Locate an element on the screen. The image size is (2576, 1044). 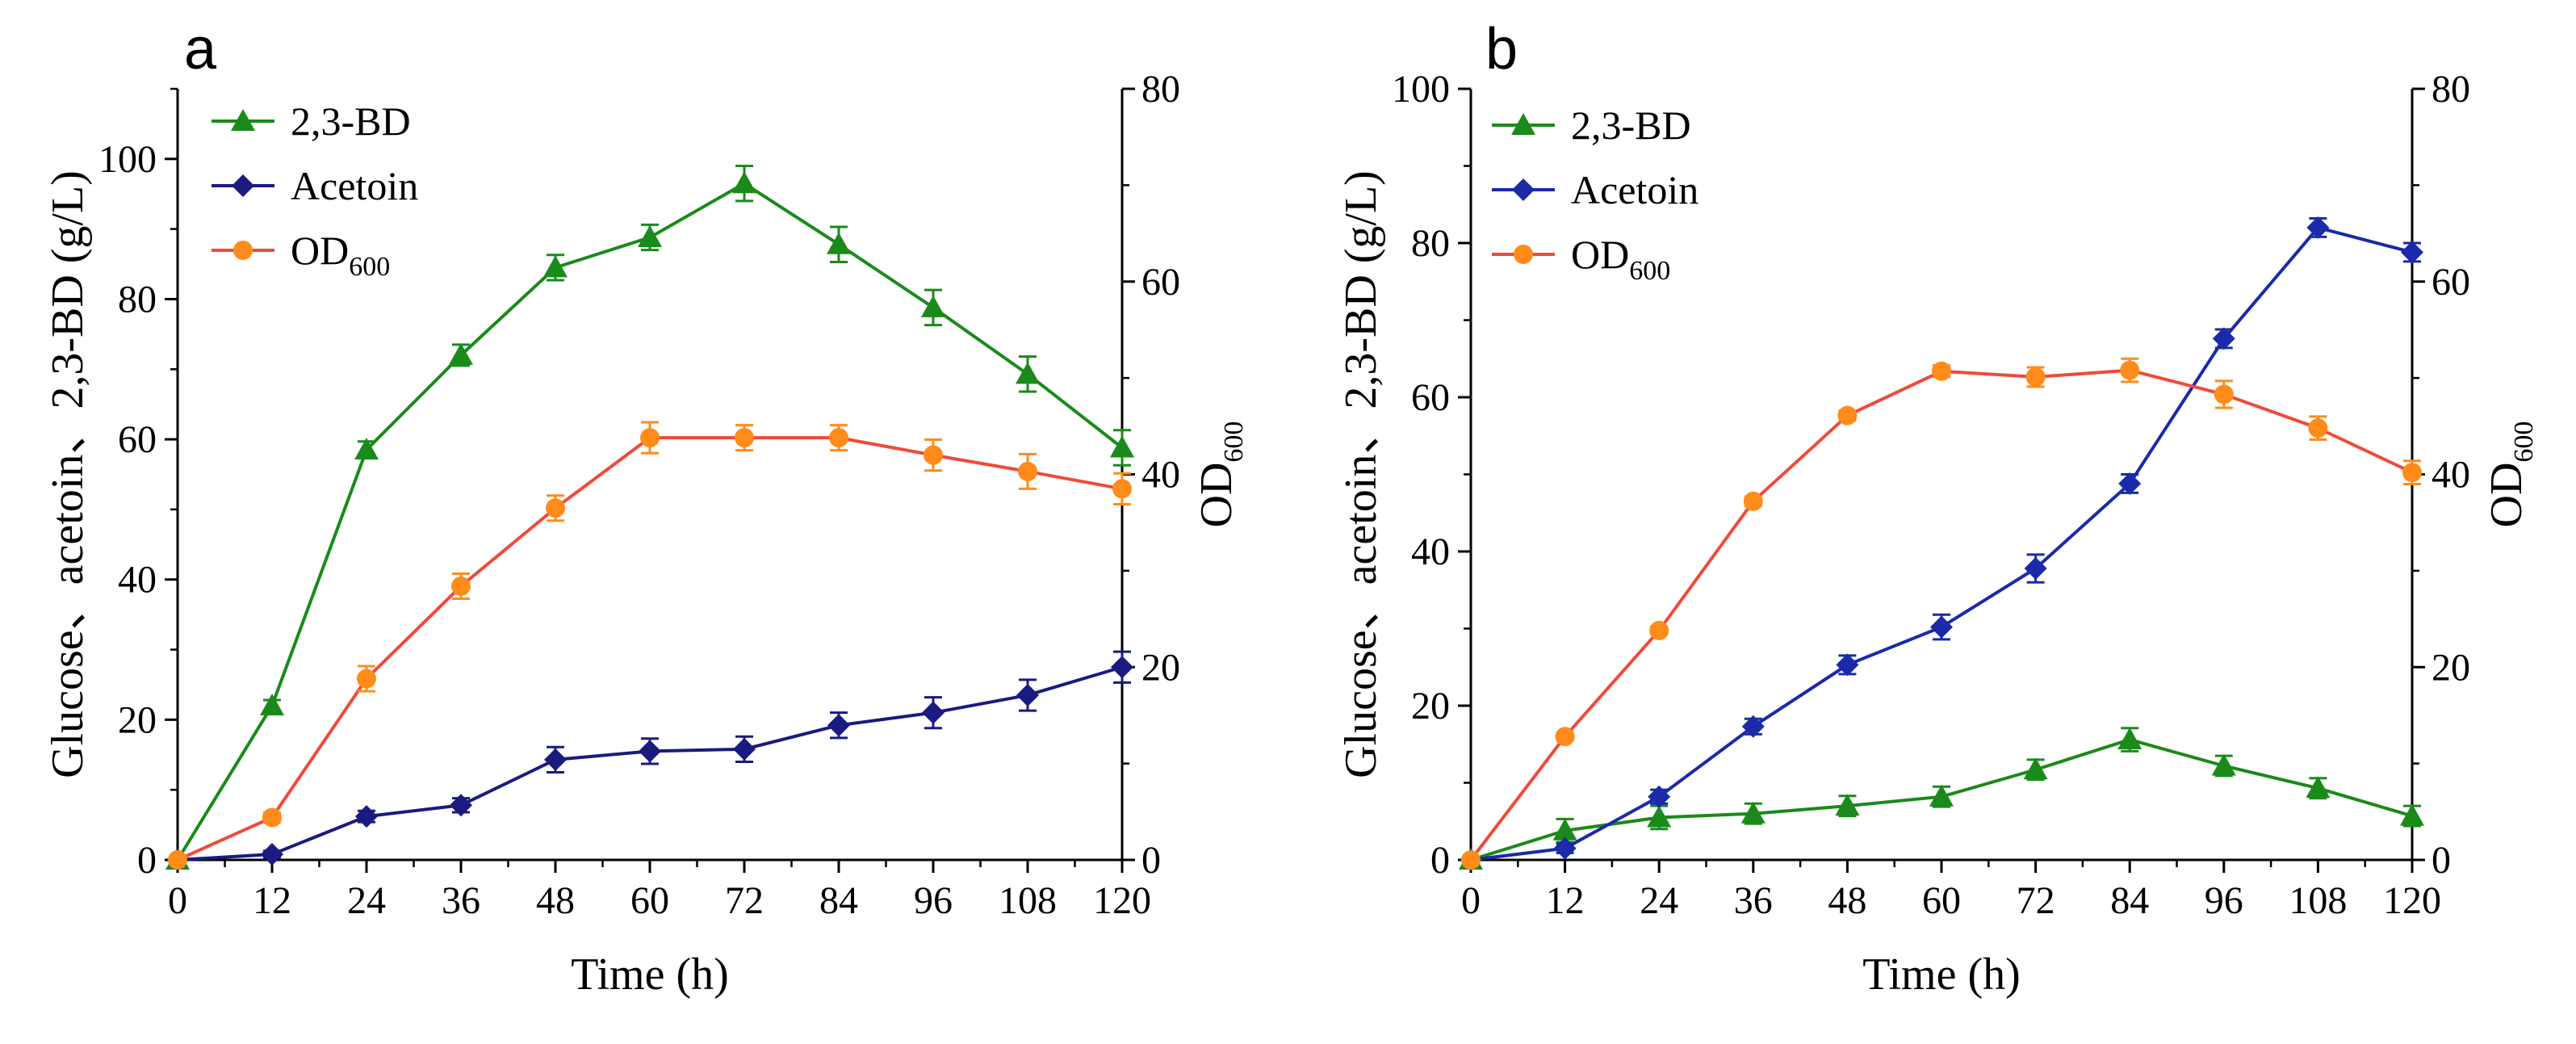
panel-label: a is located at coordinates (200, 49).